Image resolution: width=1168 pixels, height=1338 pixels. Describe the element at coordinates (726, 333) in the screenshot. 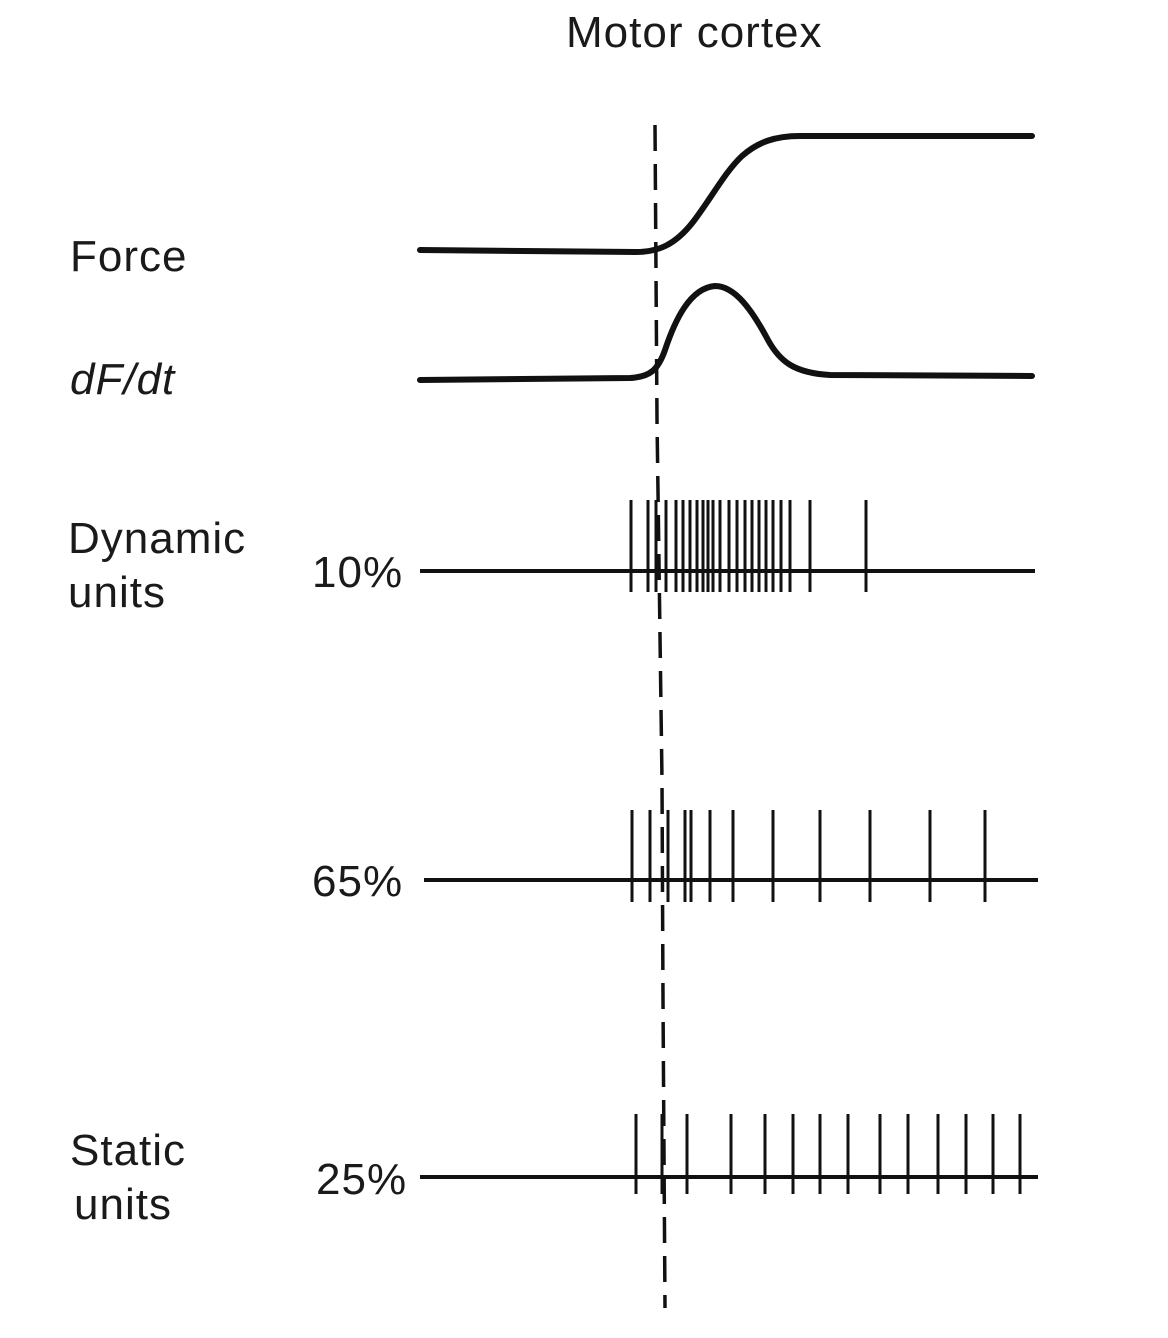

I see `dfdt-trace` at that location.